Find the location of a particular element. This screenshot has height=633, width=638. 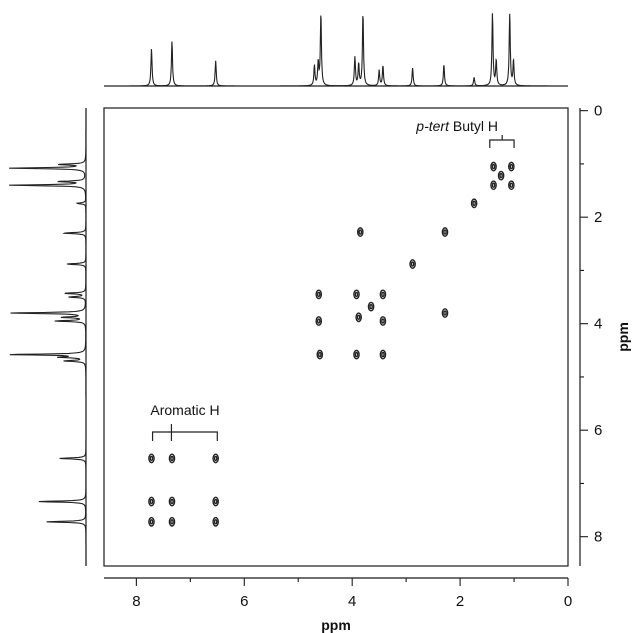

annotation-aromatic: Aromatic H is located at coordinates (184, 410).